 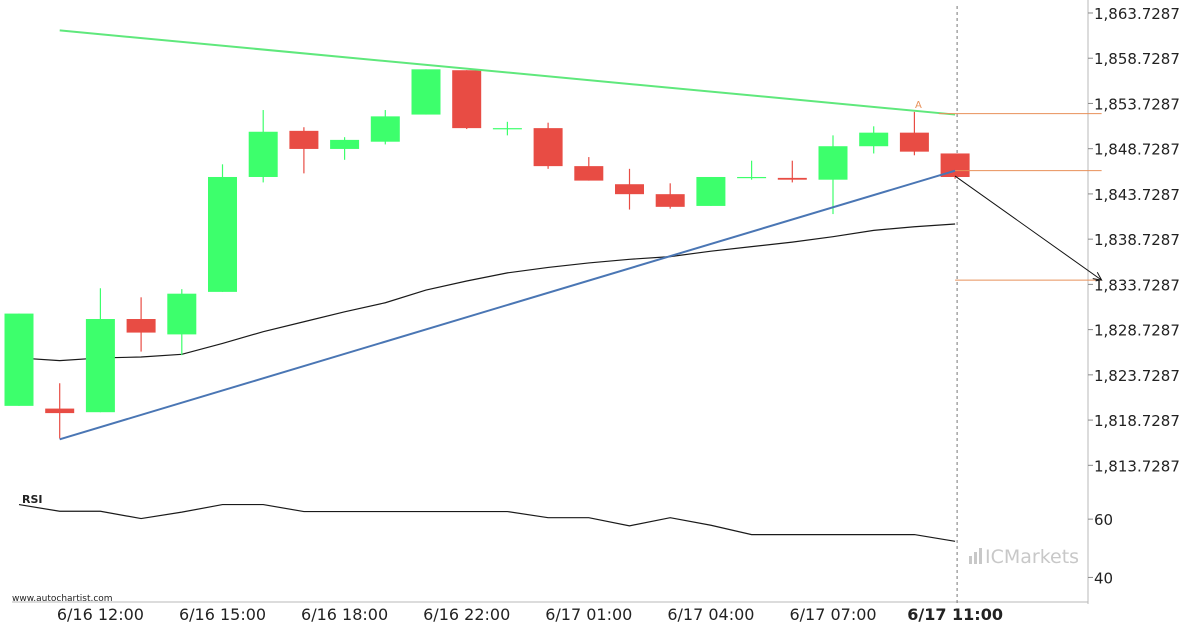 I want to click on price-tick-label: 1,833.7287, so click(x=1137, y=285).